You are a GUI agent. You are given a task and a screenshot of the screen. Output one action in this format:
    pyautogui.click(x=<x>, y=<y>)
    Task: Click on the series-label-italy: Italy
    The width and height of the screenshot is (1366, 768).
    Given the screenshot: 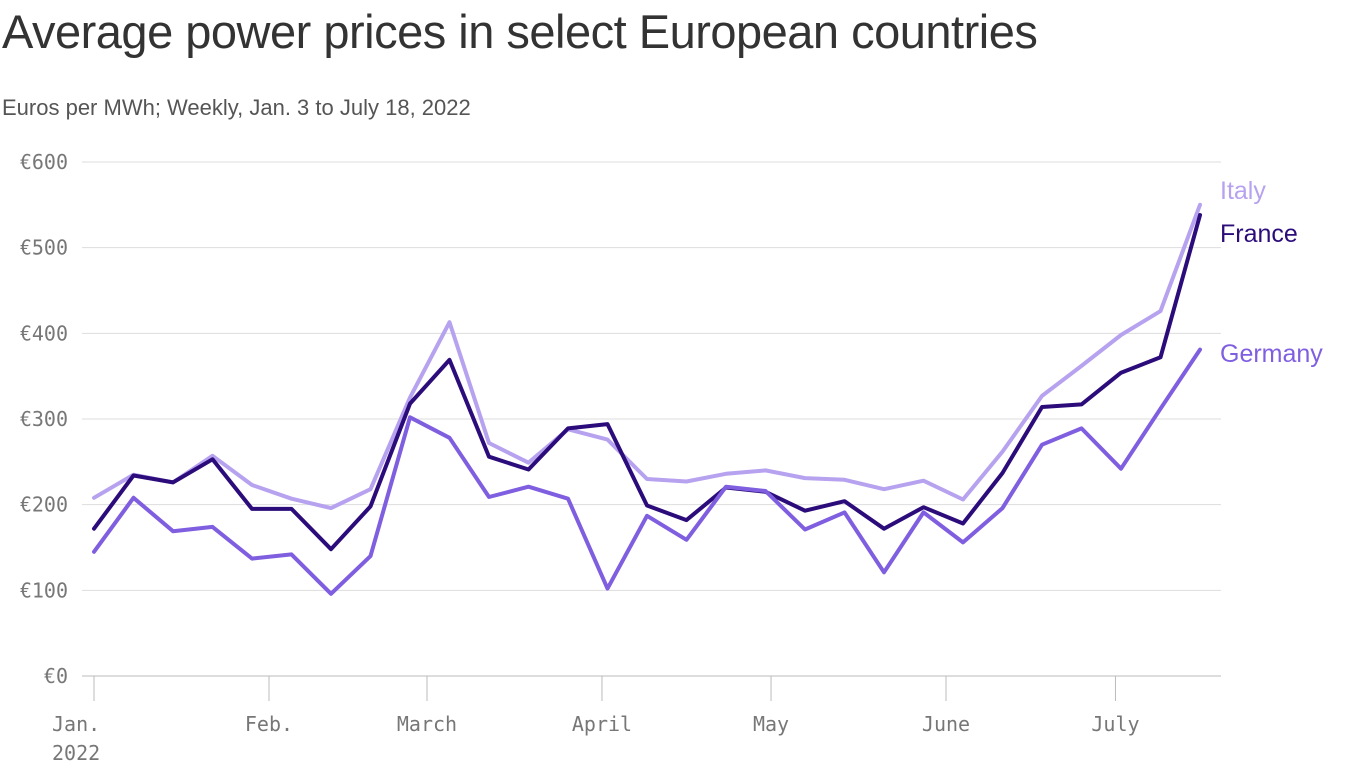 What is the action you would take?
    pyautogui.click(x=1243, y=191)
    